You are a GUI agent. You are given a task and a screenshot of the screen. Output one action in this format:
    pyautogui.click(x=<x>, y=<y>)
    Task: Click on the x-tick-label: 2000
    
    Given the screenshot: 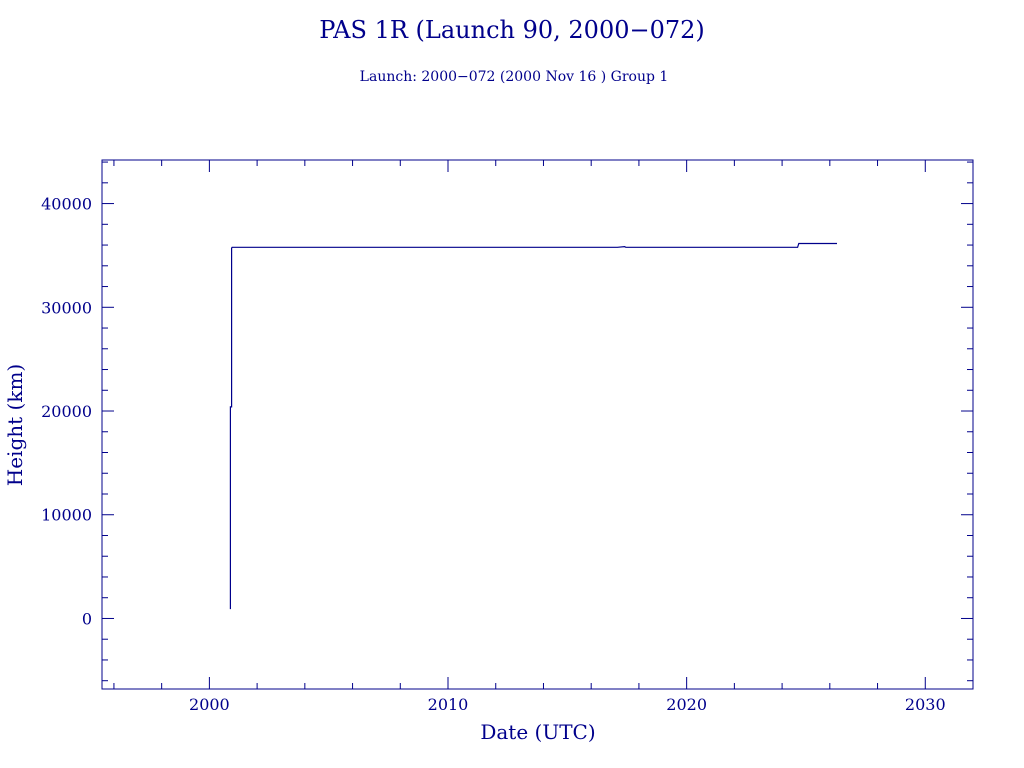 What is the action you would take?
    pyautogui.click(x=209, y=704)
    